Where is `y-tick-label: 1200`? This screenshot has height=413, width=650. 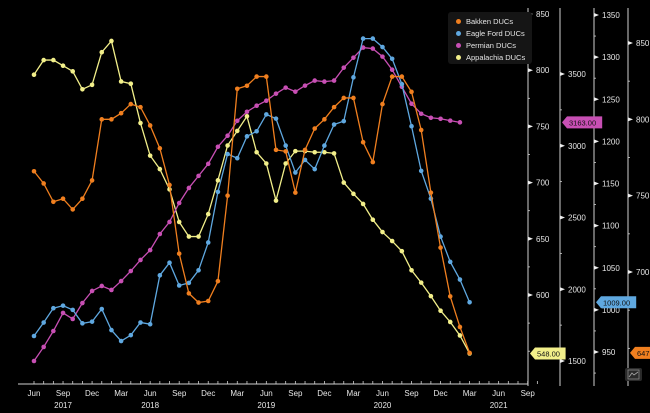
y-tick-label: 1200 is located at coordinates (611, 141).